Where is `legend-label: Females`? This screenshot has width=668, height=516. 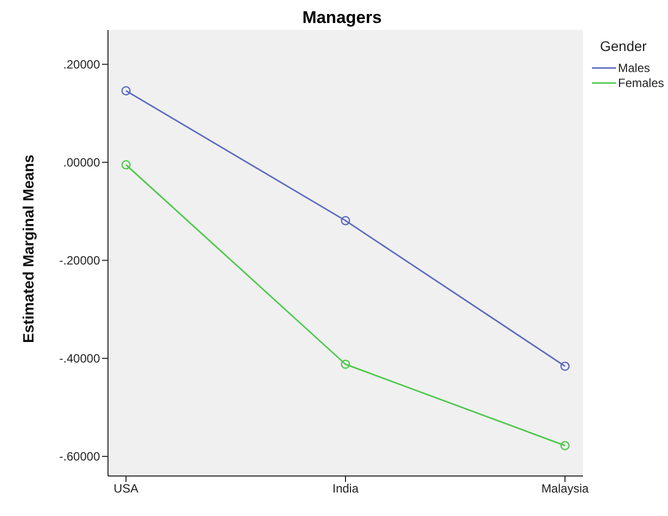 legend-label: Females is located at coordinates (641, 83).